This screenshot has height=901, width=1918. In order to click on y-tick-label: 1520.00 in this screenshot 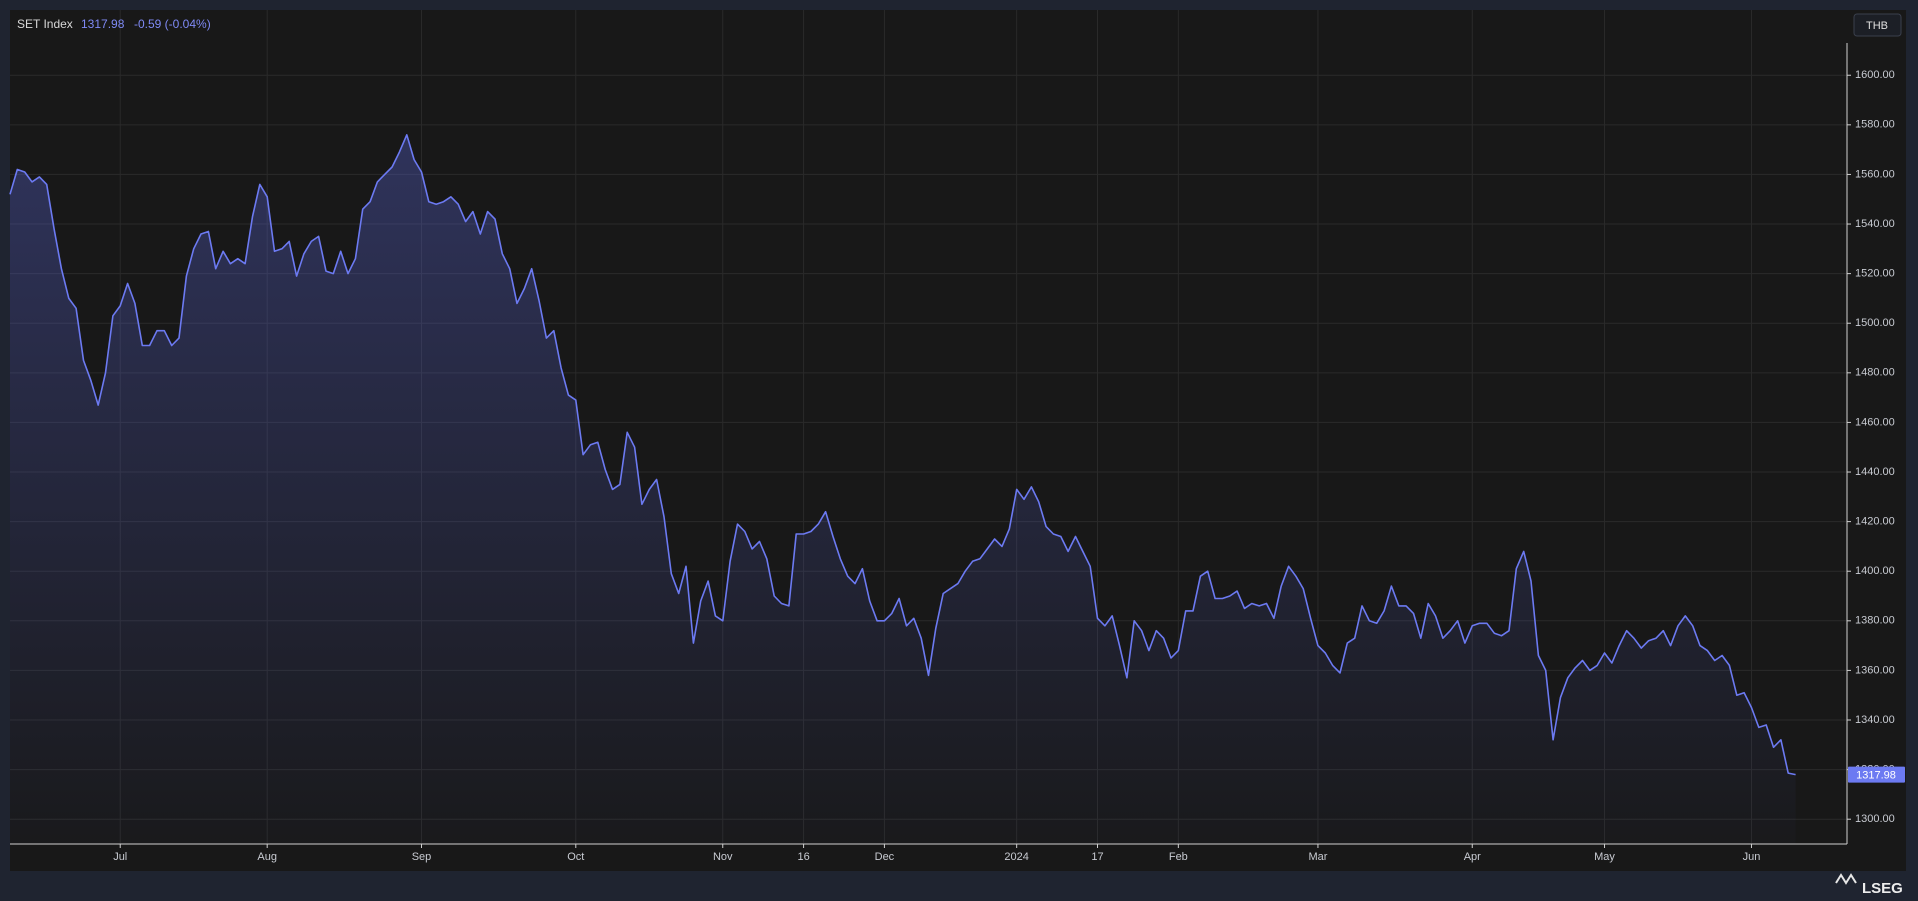, I will do `click(1875, 274)`.